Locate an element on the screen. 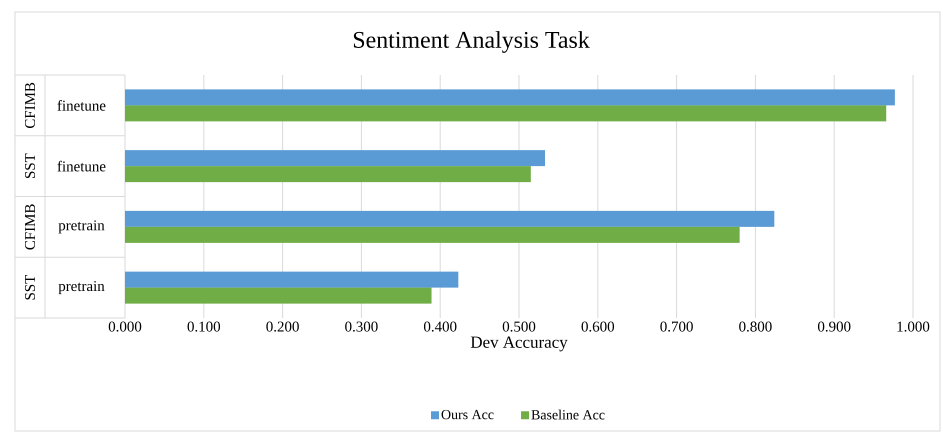  x-tick-label: 0.100 is located at coordinates (204, 327).